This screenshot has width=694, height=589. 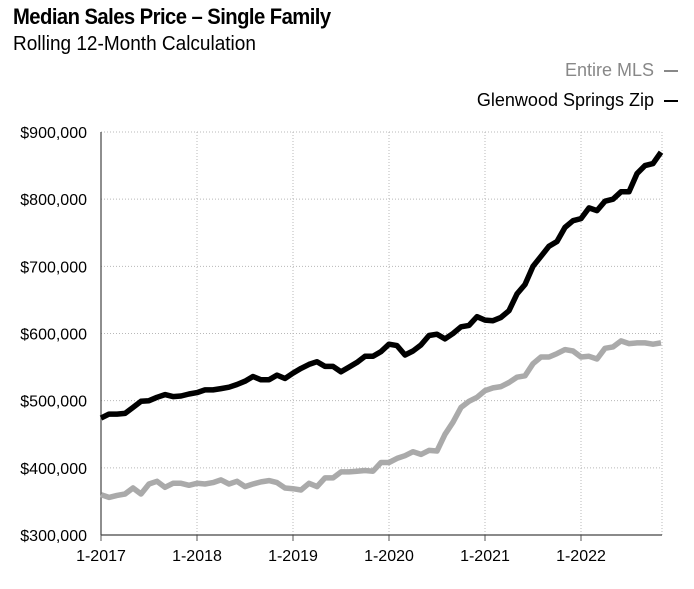 I want to click on legend-entry-entire-mls: Entire MLS, so click(x=621, y=70).